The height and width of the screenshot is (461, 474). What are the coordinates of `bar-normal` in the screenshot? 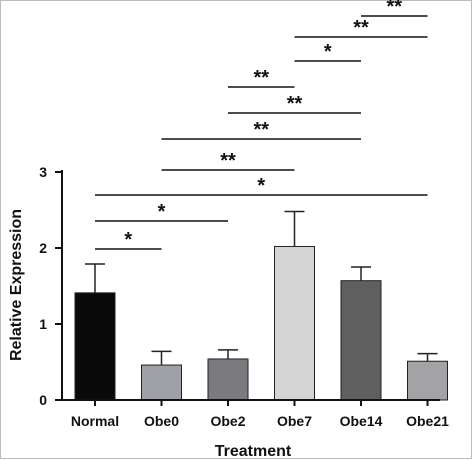 It's located at (95, 346).